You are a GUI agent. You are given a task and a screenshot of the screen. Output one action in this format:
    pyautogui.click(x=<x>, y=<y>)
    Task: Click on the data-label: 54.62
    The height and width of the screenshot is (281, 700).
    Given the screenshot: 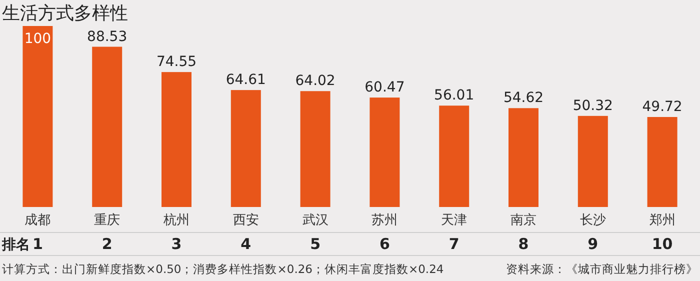 What is the action you would take?
    pyautogui.click(x=523, y=98)
    